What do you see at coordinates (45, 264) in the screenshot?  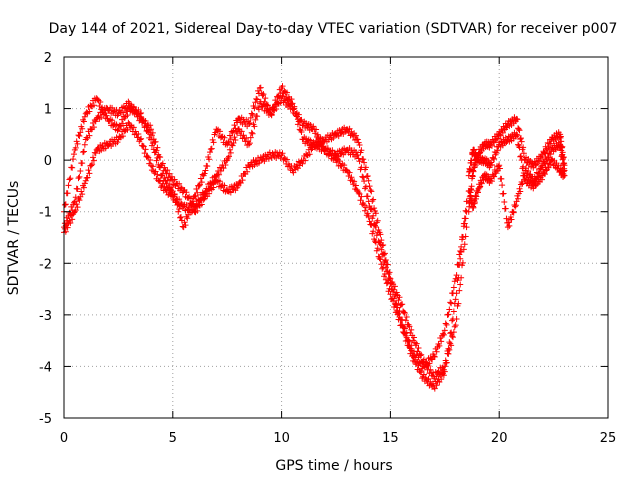 I see `y-tick-label: -2` at bounding box center [45, 264].